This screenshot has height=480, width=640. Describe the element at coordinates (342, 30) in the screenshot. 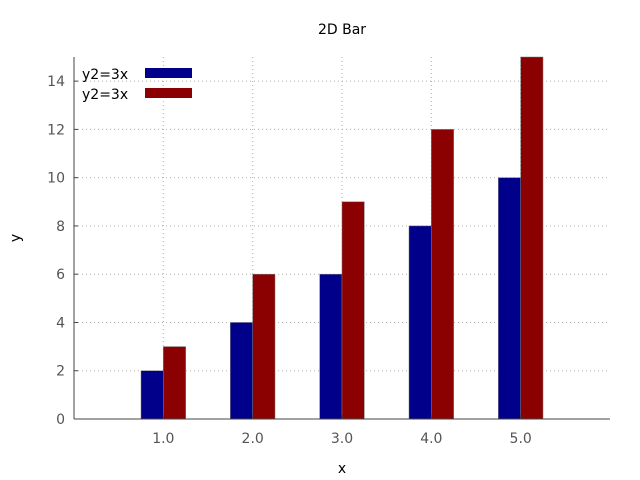

I see `chart-title: 2D Bar` at that location.